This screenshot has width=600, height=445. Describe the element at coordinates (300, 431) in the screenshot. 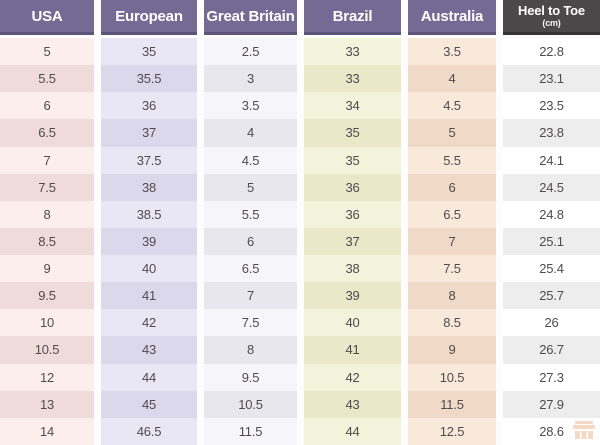

I see `table-row: 14 46.5 11.5 44 12.5 28.6` at that location.